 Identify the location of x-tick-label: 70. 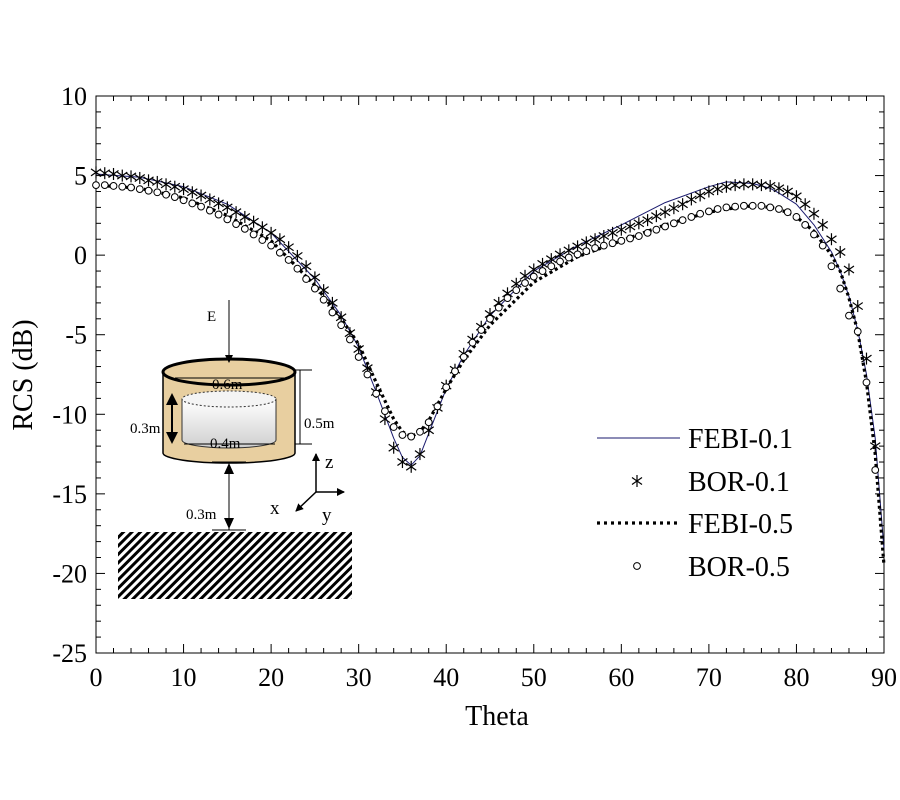
(709, 677).